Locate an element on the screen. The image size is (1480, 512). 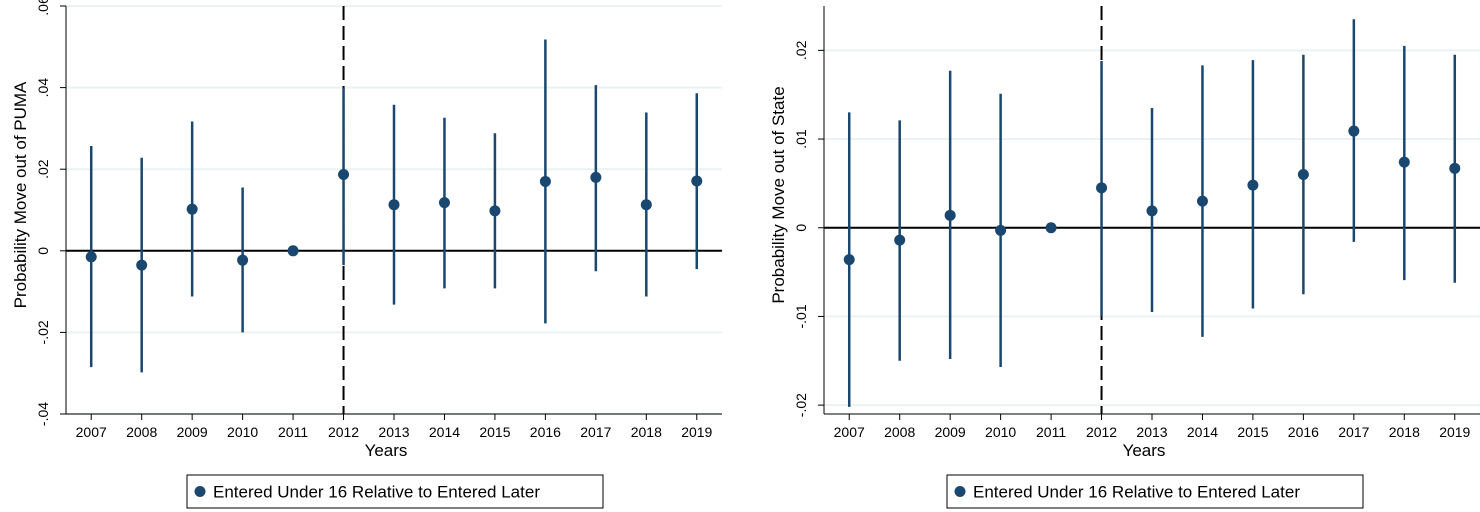
y-axis-title: Probability Move out of State is located at coordinates (778, 194).